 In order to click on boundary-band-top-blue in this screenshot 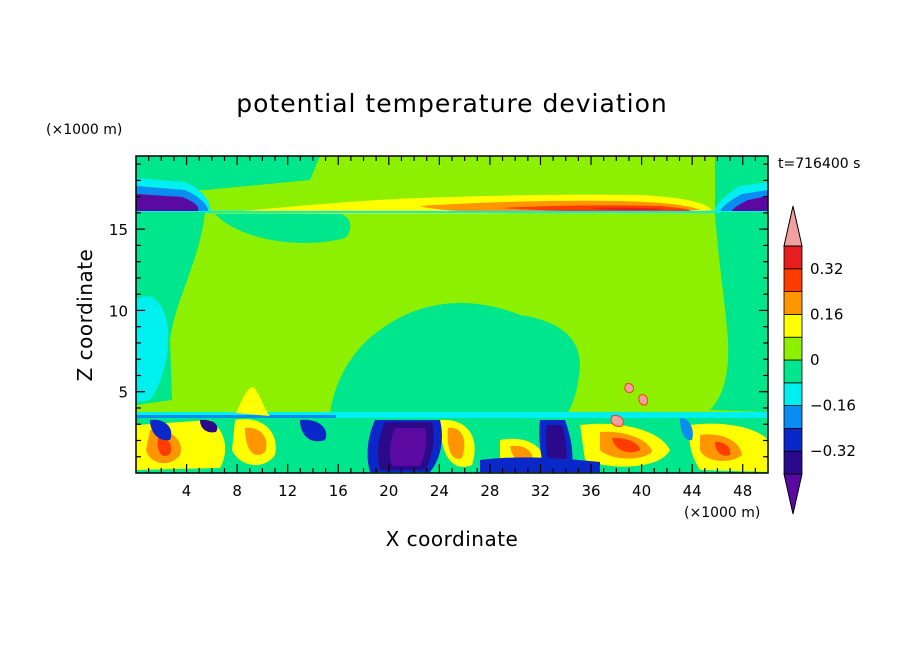, I will do `click(236, 416)`.